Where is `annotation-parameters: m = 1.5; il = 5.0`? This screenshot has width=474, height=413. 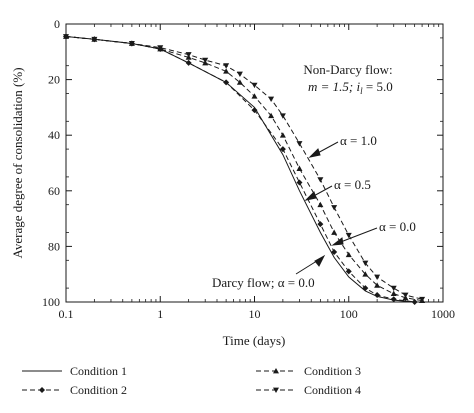
annotation-parameters: m = 1.5; il = 5.0 is located at coordinates (350, 87).